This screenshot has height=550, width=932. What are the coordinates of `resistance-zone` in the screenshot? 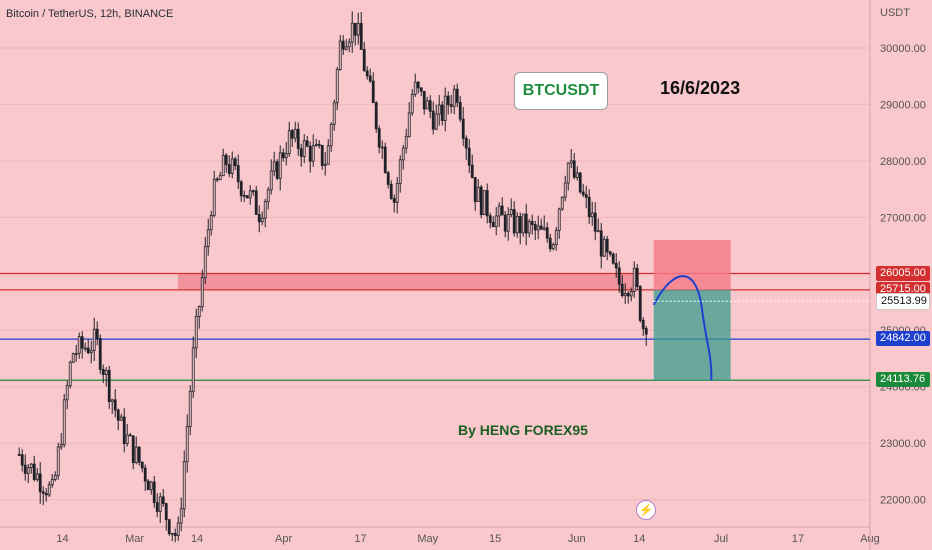 It's located at (406, 281).